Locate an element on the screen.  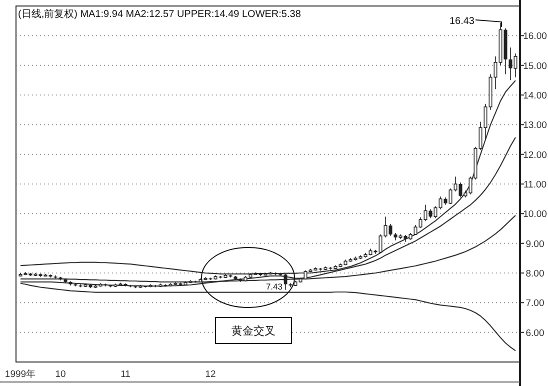
annotation: 7.43 is located at coordinates (274, 286).